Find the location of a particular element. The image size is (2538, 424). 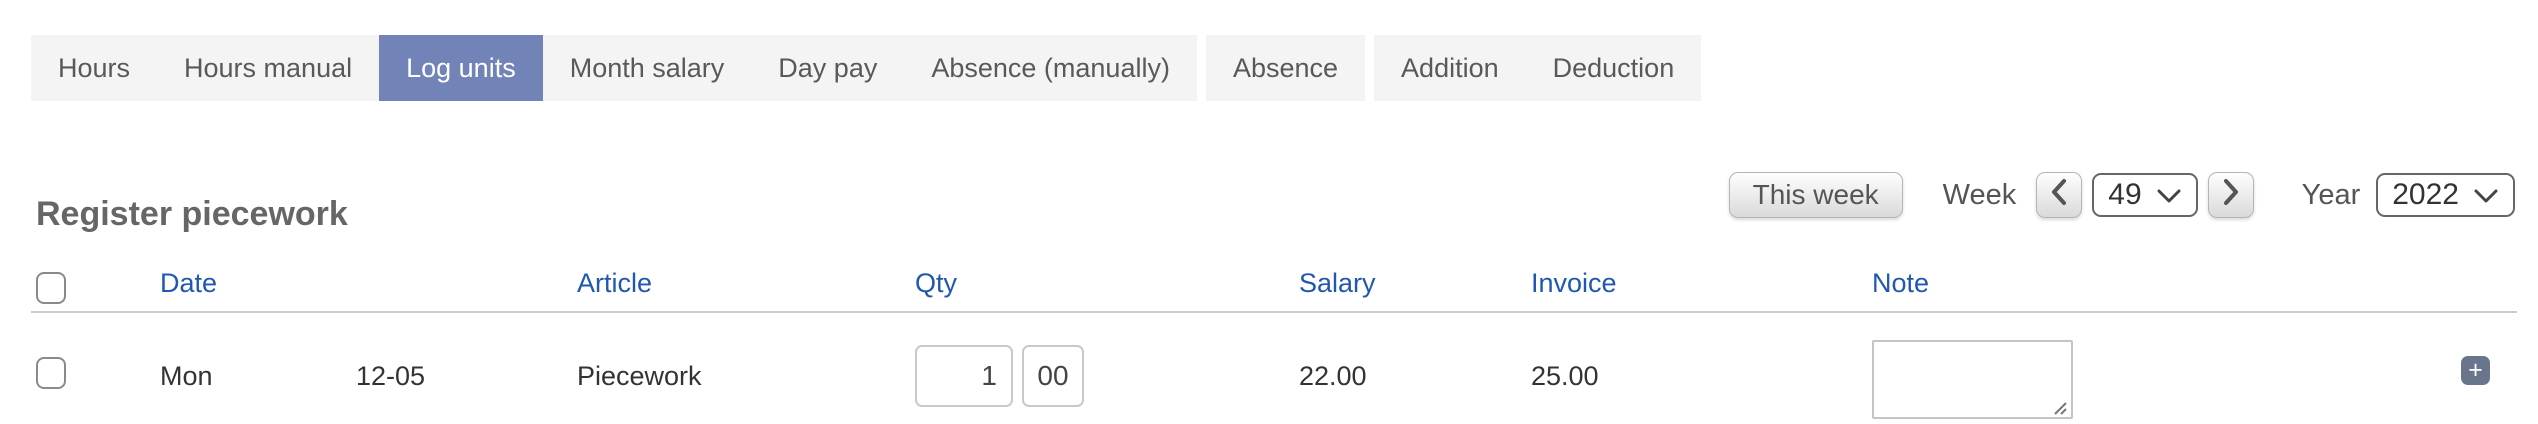

tab-day-pay: Day pay is located at coordinates (828, 68).